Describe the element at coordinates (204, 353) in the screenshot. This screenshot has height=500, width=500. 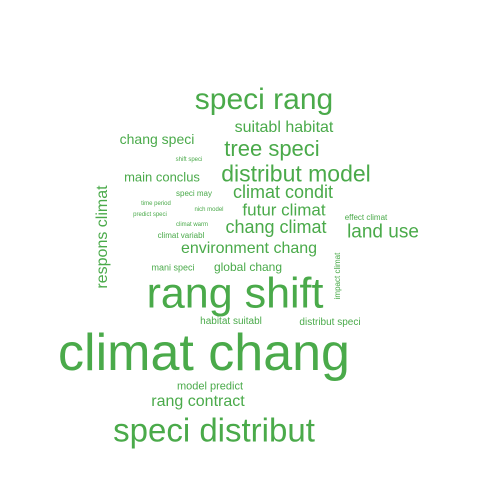
I see `word-climat-chang: climat chang` at that location.